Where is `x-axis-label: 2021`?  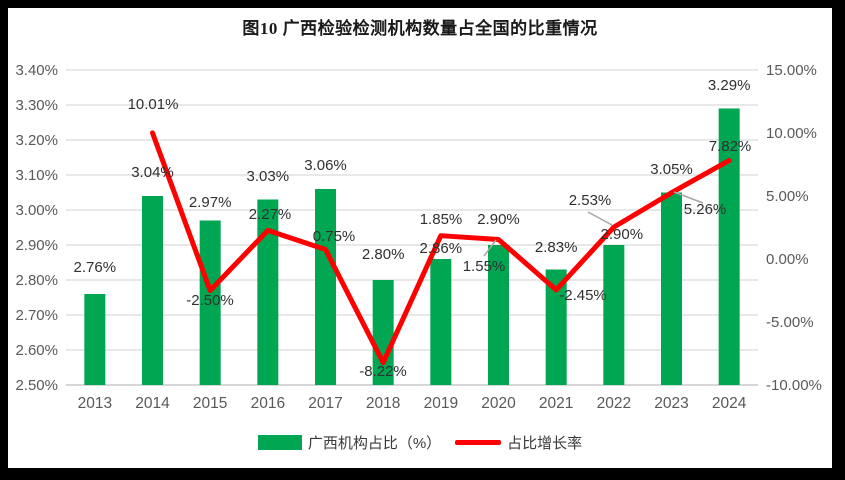 x-axis-label: 2021 is located at coordinates (556, 403).